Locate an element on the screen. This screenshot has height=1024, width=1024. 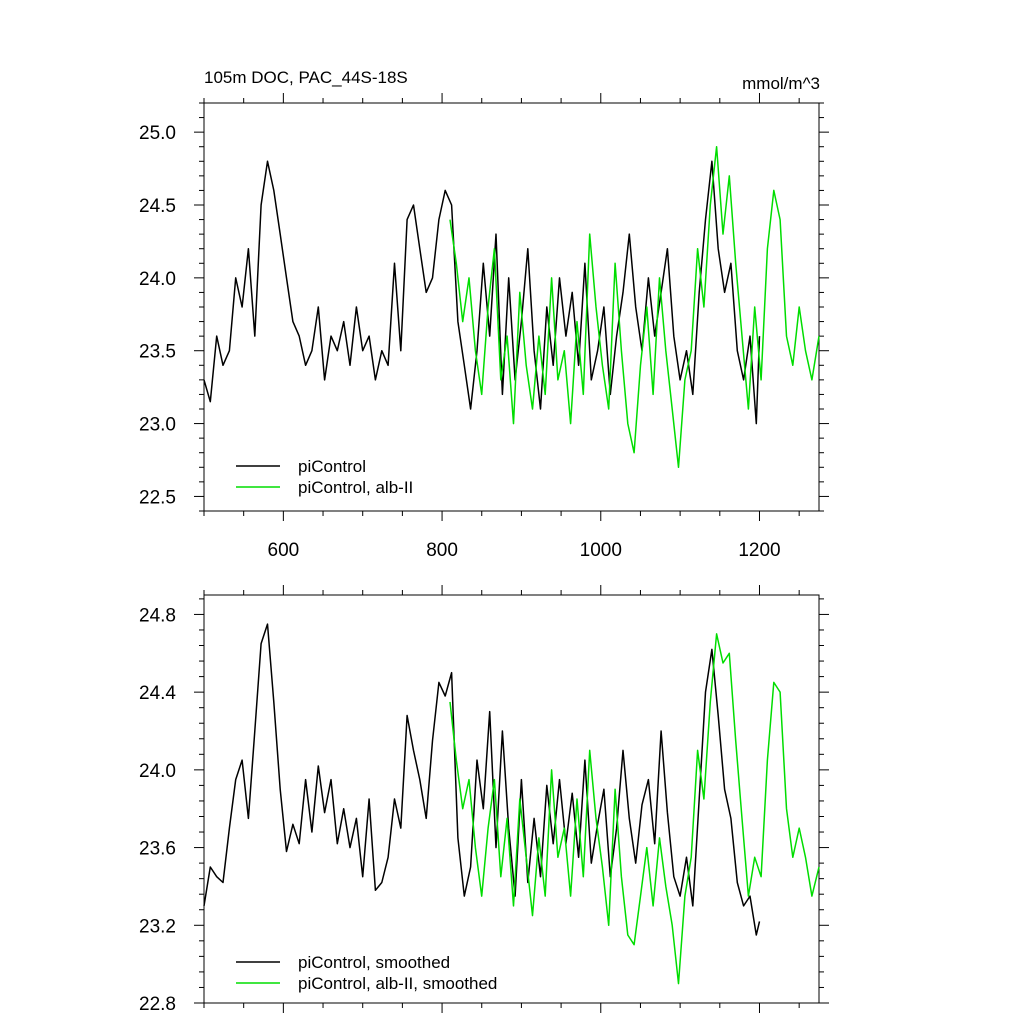
x-tick-label: 1000 is located at coordinates (601, 550).